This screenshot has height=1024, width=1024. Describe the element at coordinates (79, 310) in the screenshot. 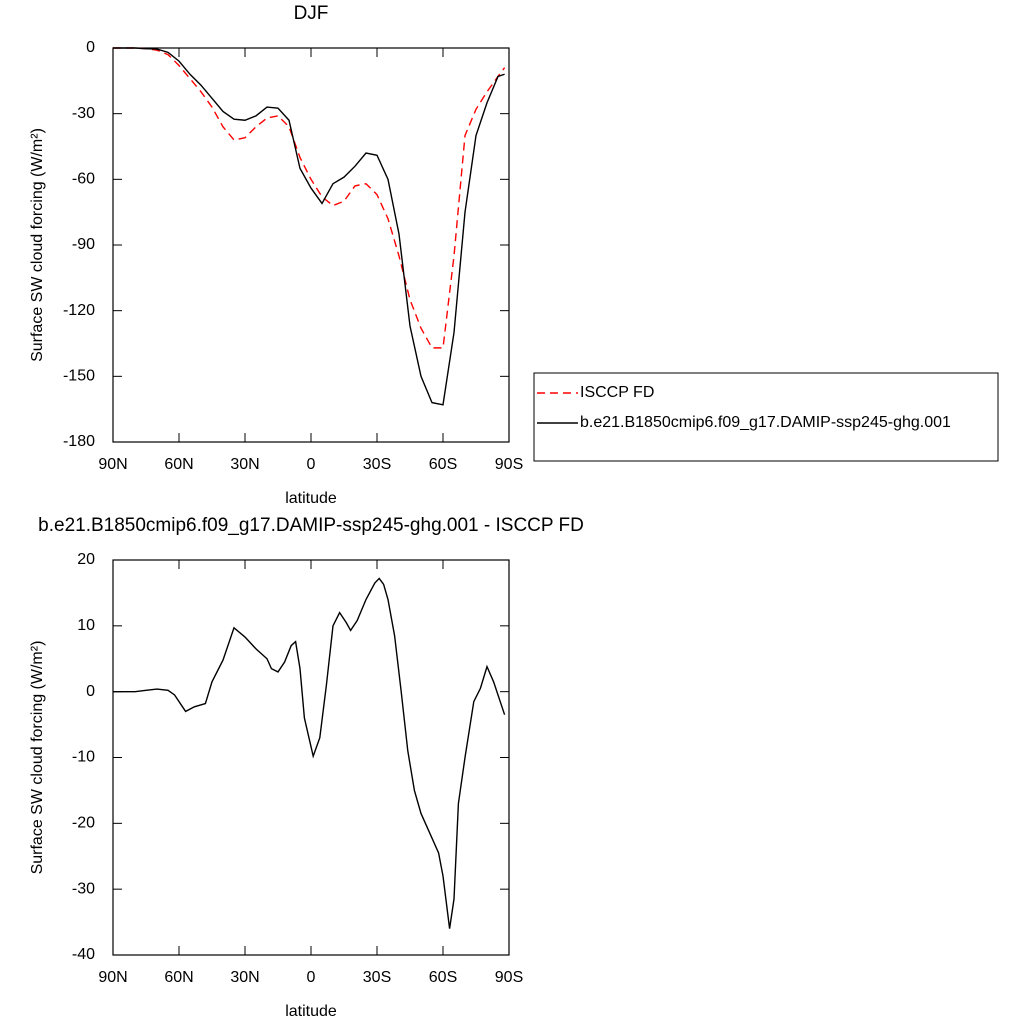

I see `y-tick-label: -120` at that location.